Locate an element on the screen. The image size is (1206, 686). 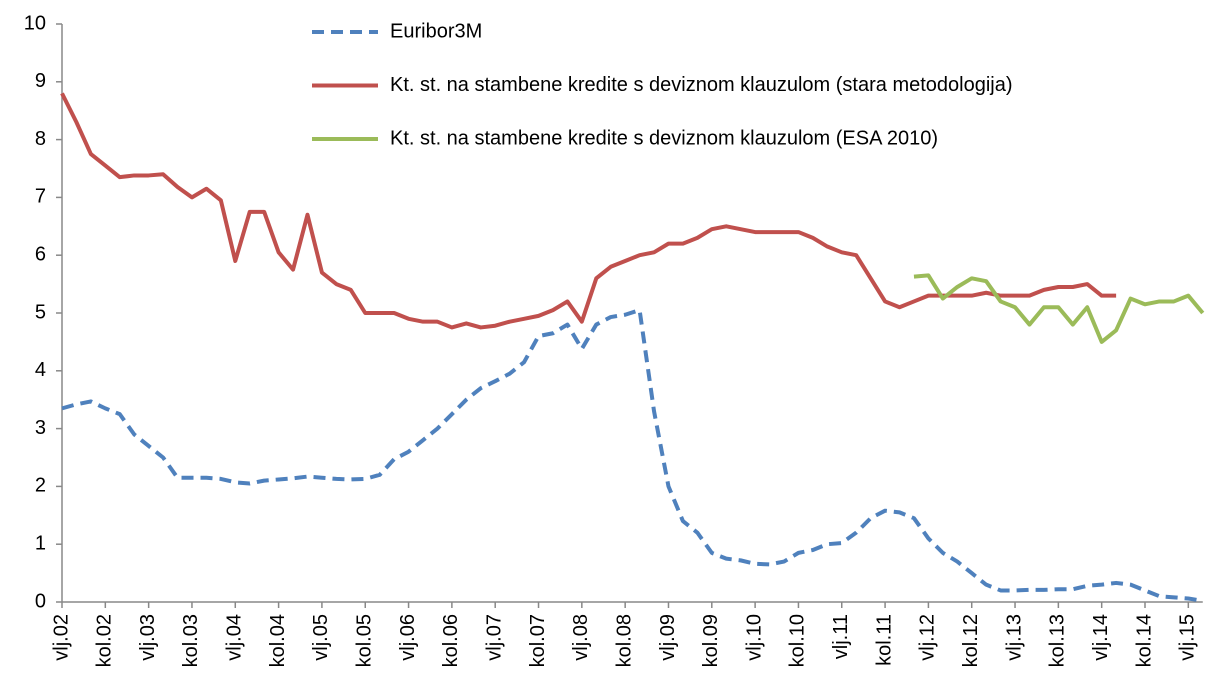
x-tick-label: kol.10 is located at coordinates (798, 640).